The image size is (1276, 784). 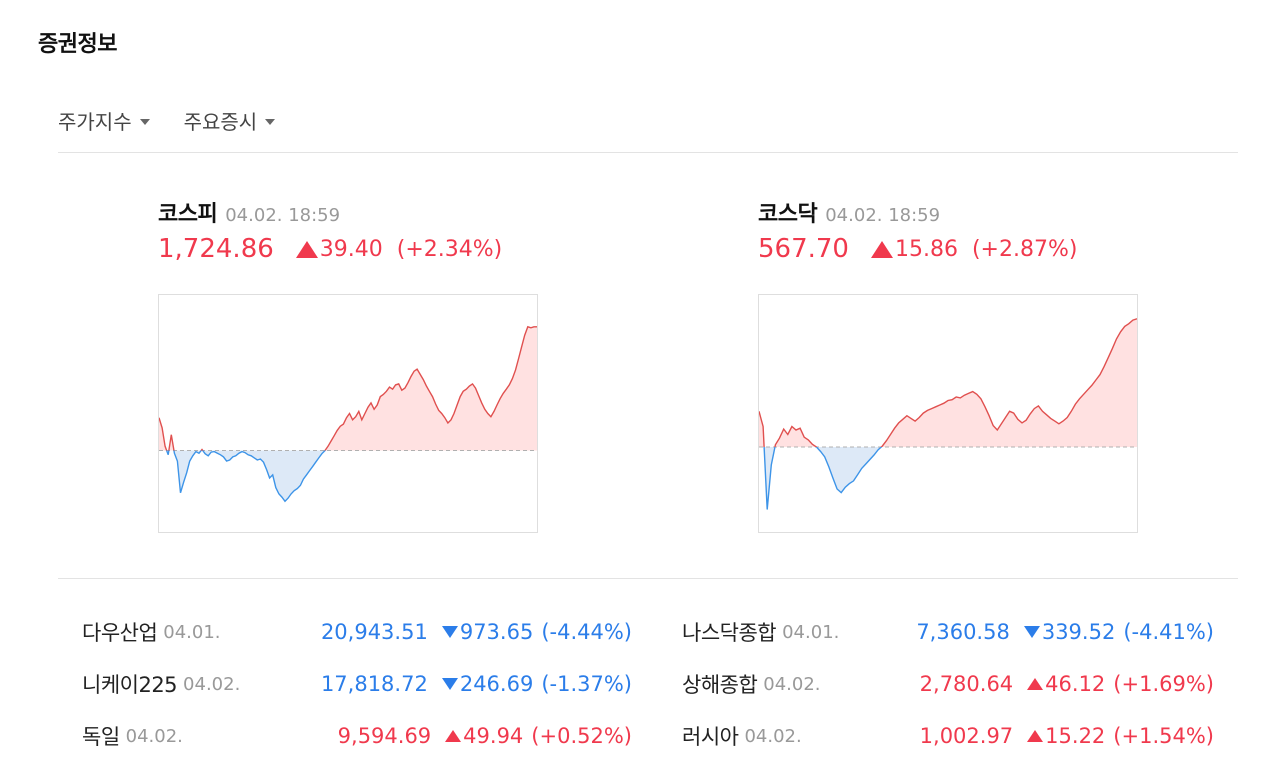 I want to click on section-title: 증권정보, so click(x=77, y=44).